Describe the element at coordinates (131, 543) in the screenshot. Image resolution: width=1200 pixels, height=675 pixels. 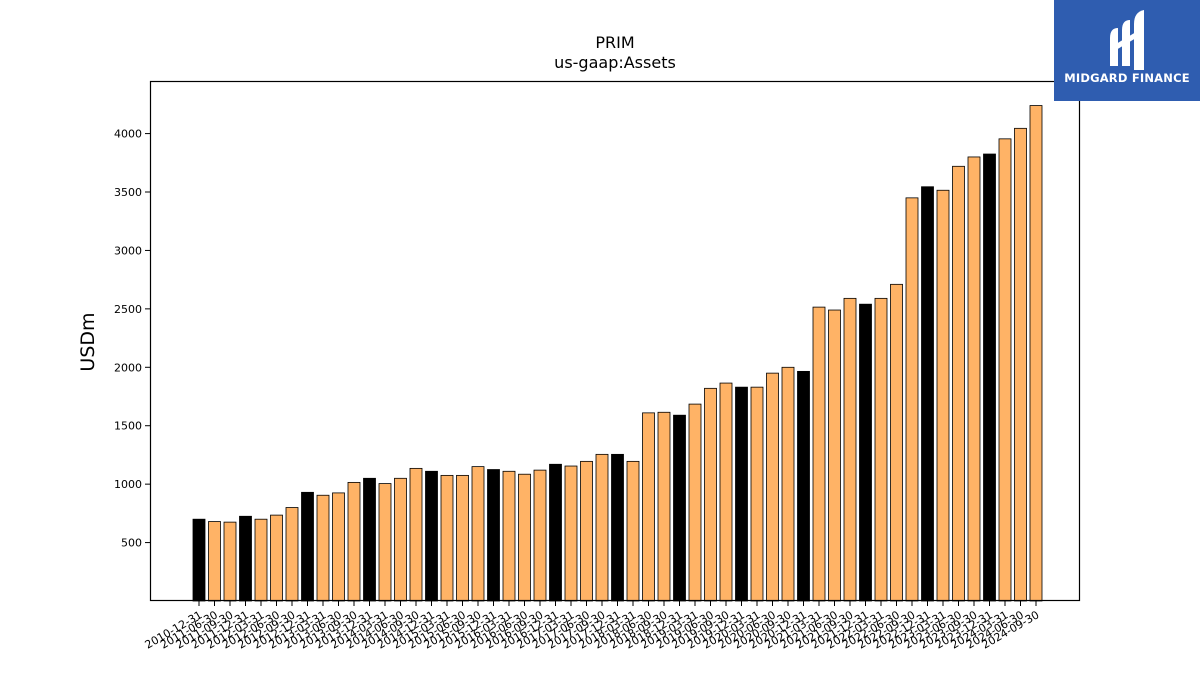
I see `y-tick-label: 500` at that location.